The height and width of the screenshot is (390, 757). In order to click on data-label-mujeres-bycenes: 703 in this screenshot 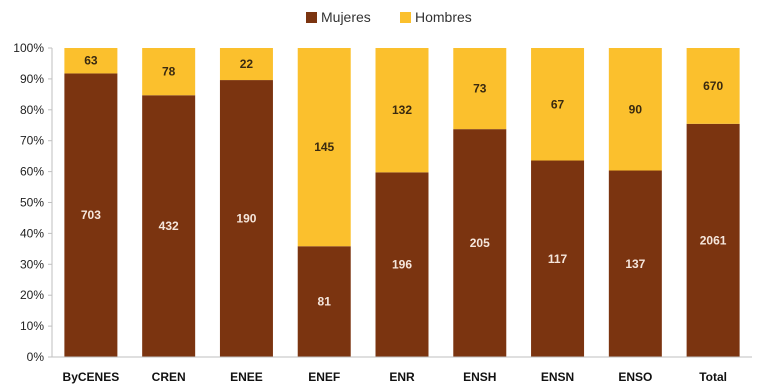, I will do `click(91, 215)`.